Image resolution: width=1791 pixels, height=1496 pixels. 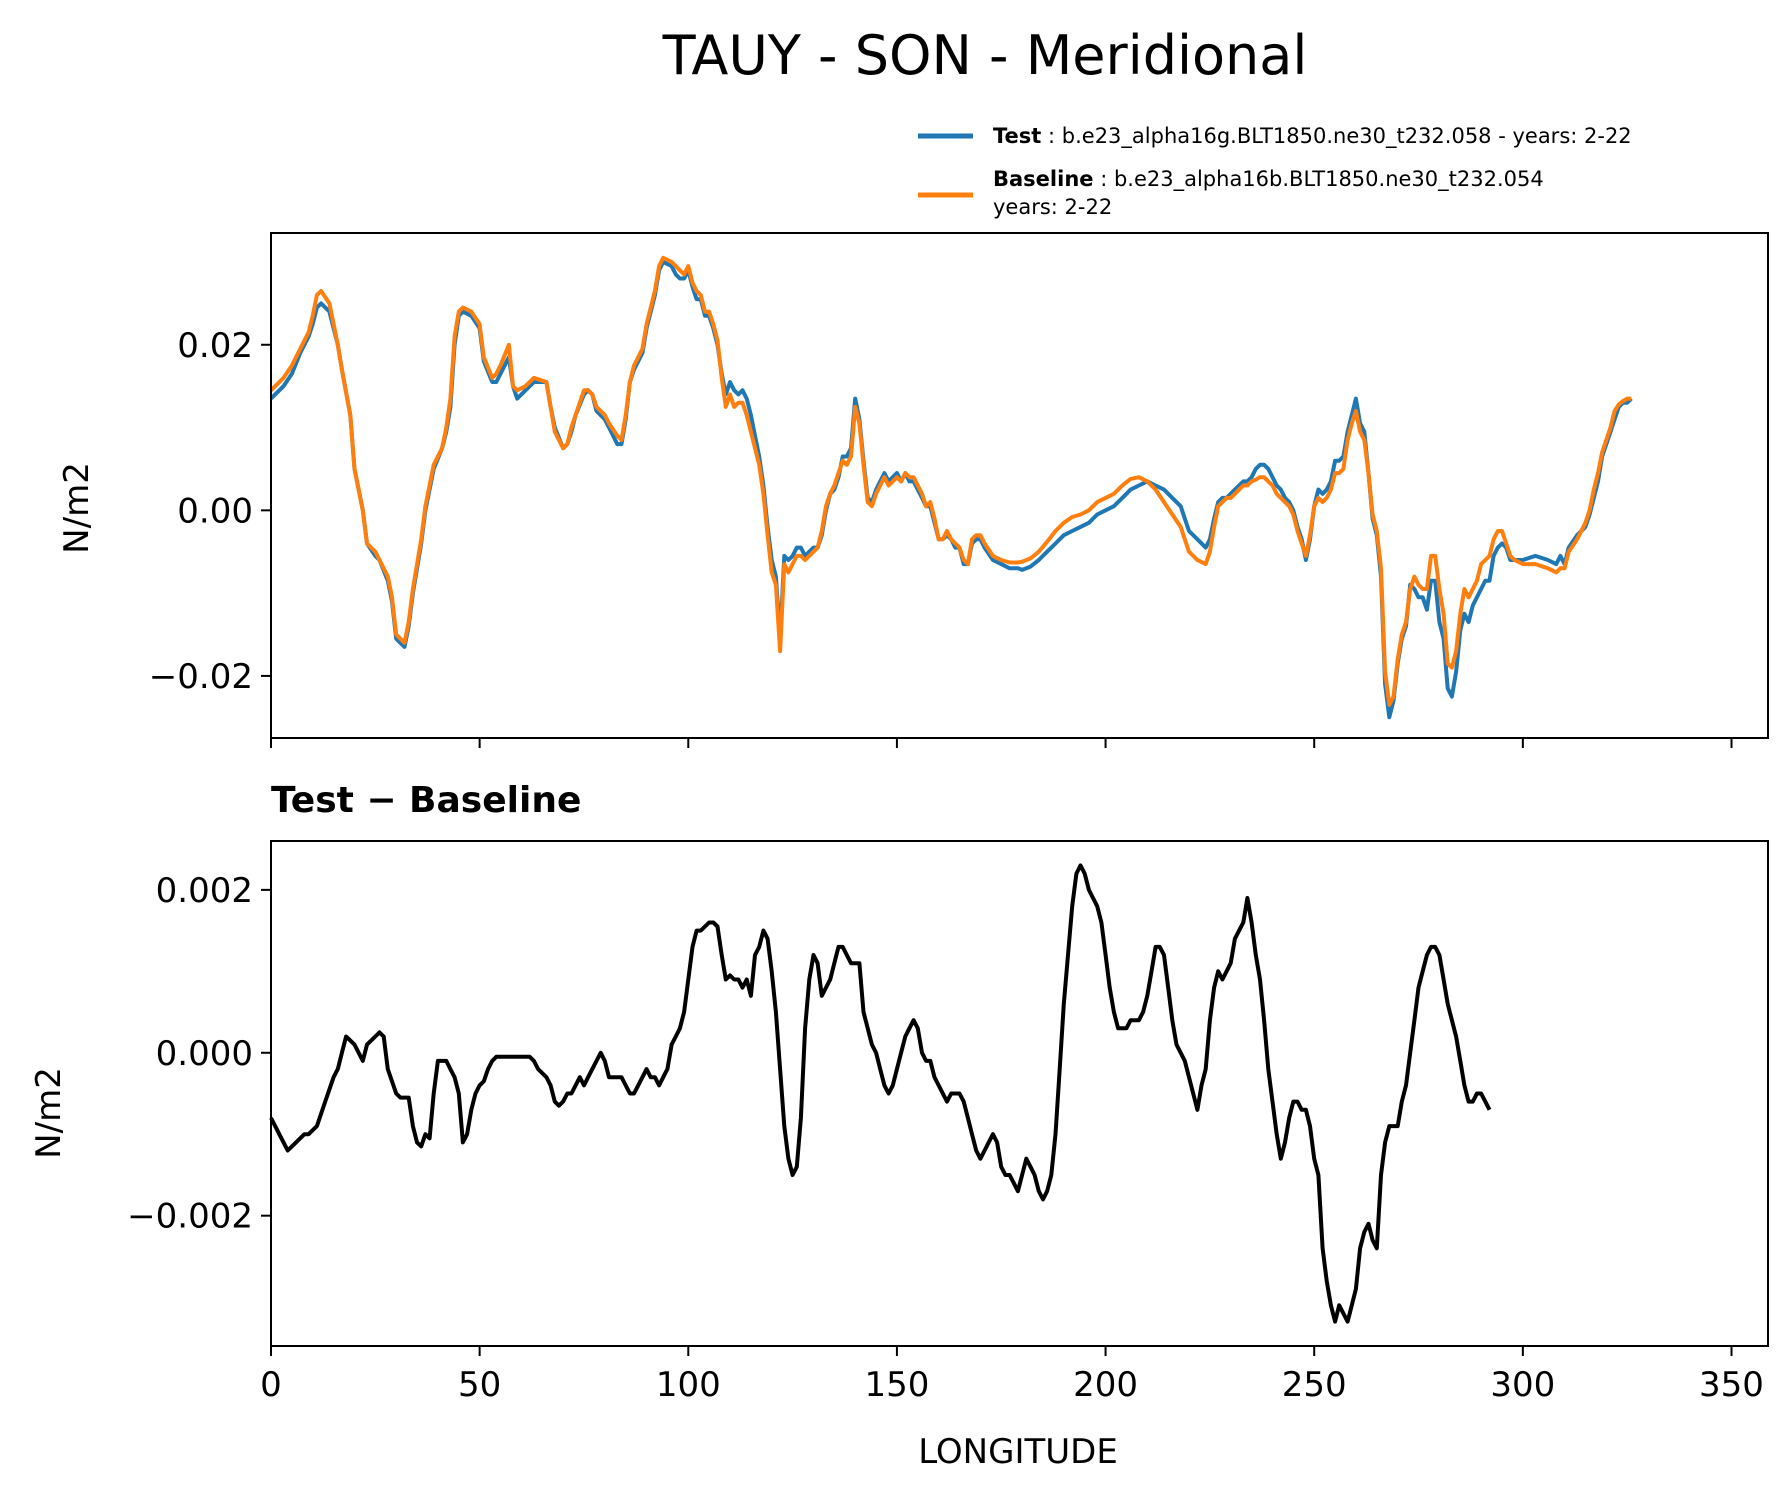 What do you see at coordinates (1051, 136) in the screenshot?
I see `legend-test-sep: :` at bounding box center [1051, 136].